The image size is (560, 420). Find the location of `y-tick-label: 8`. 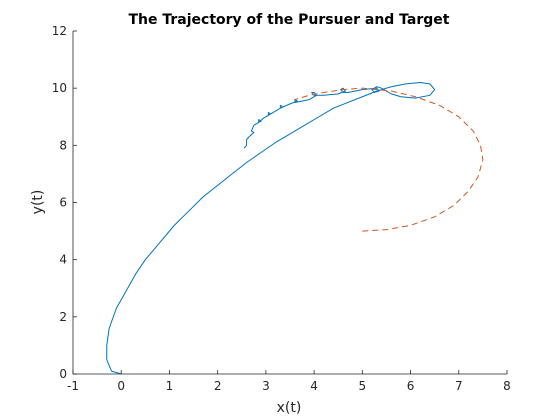

y-tick-label: 8 is located at coordinates (63, 145).